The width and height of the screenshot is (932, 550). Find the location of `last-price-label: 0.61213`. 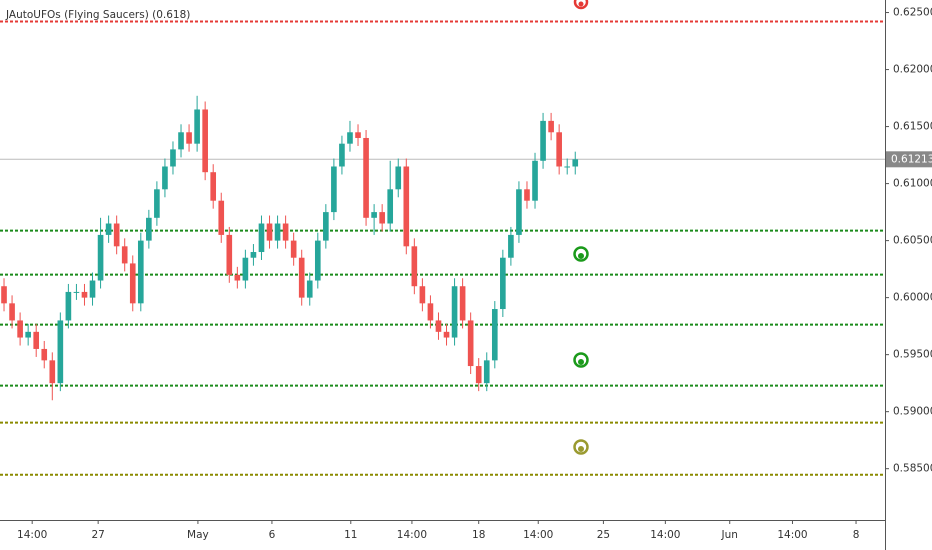

last-price-label: 0.61213 is located at coordinates (911, 159).